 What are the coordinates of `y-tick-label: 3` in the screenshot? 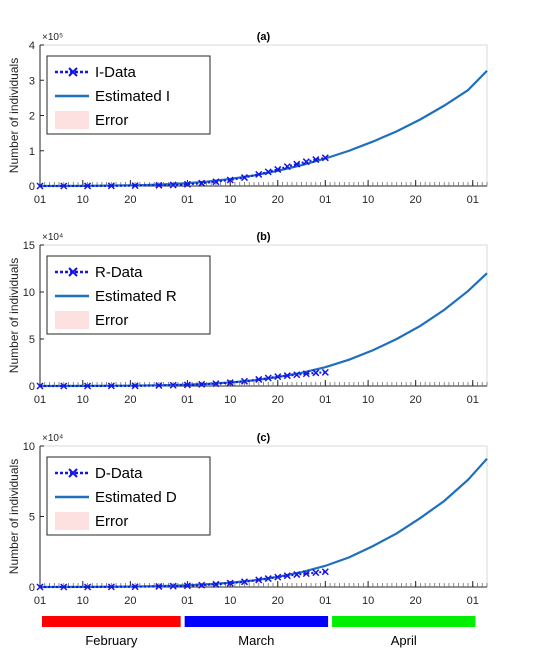 It's located at (32, 81).